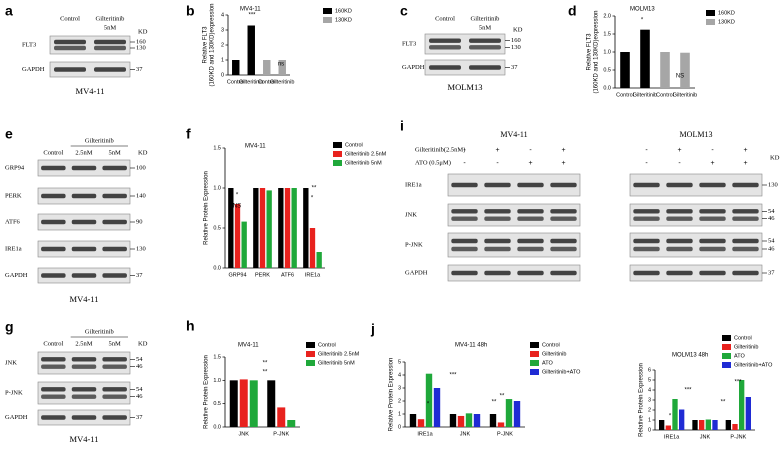 The height and width of the screenshot is (455, 784). Describe the element at coordinates (413, 184) in the screenshot. I see `row-label: IRE1a` at that location.